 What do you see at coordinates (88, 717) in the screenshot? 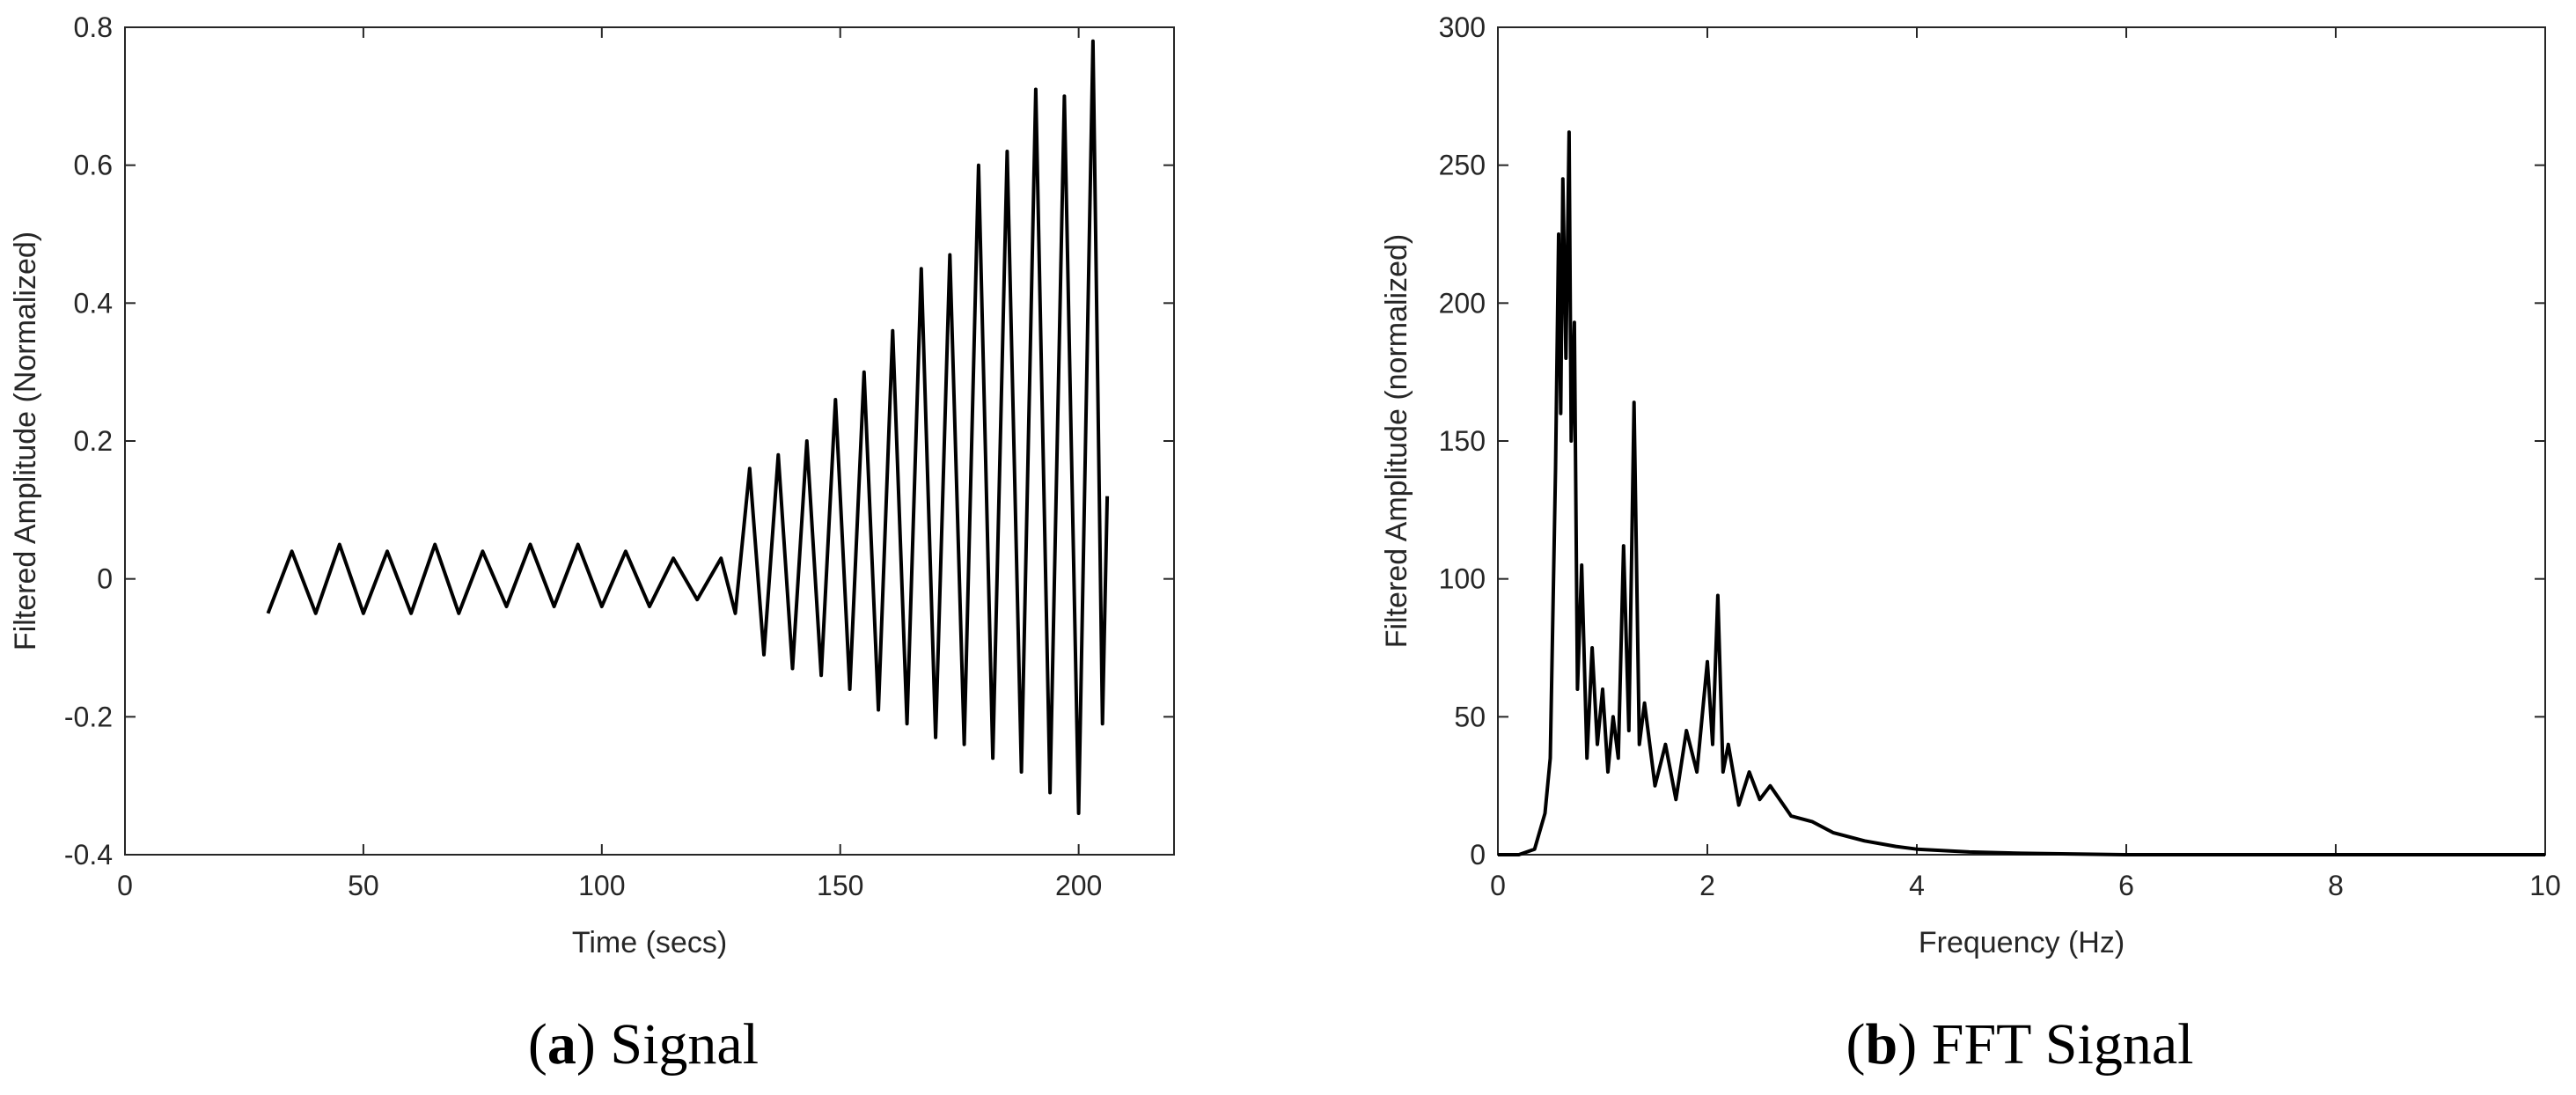
I see `signal-y-tick-label: -0.2` at bounding box center [88, 717].